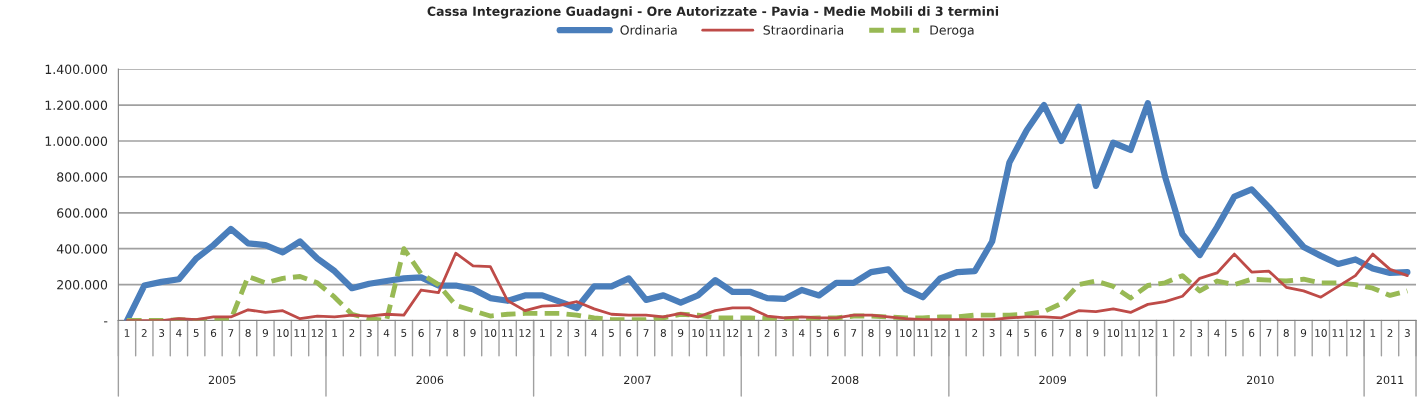  I want to click on text: 2005, so click(222, 380).